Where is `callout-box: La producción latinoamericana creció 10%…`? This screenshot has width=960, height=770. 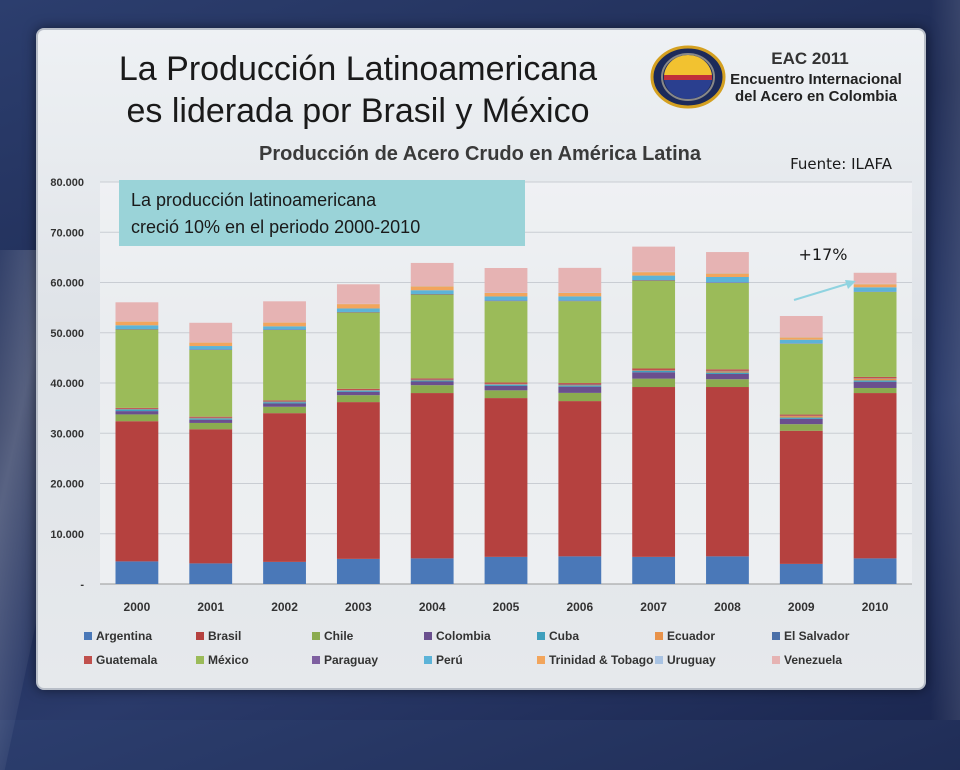 callout-box: La producción latinoamericana creció 10%… is located at coordinates (322, 213).